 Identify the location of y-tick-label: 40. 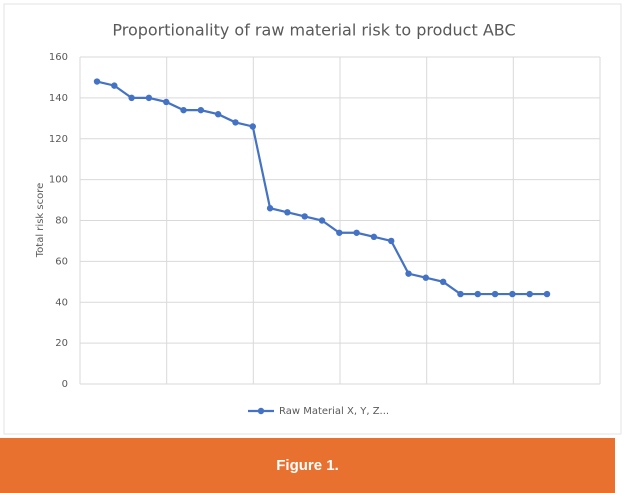
(61, 302).